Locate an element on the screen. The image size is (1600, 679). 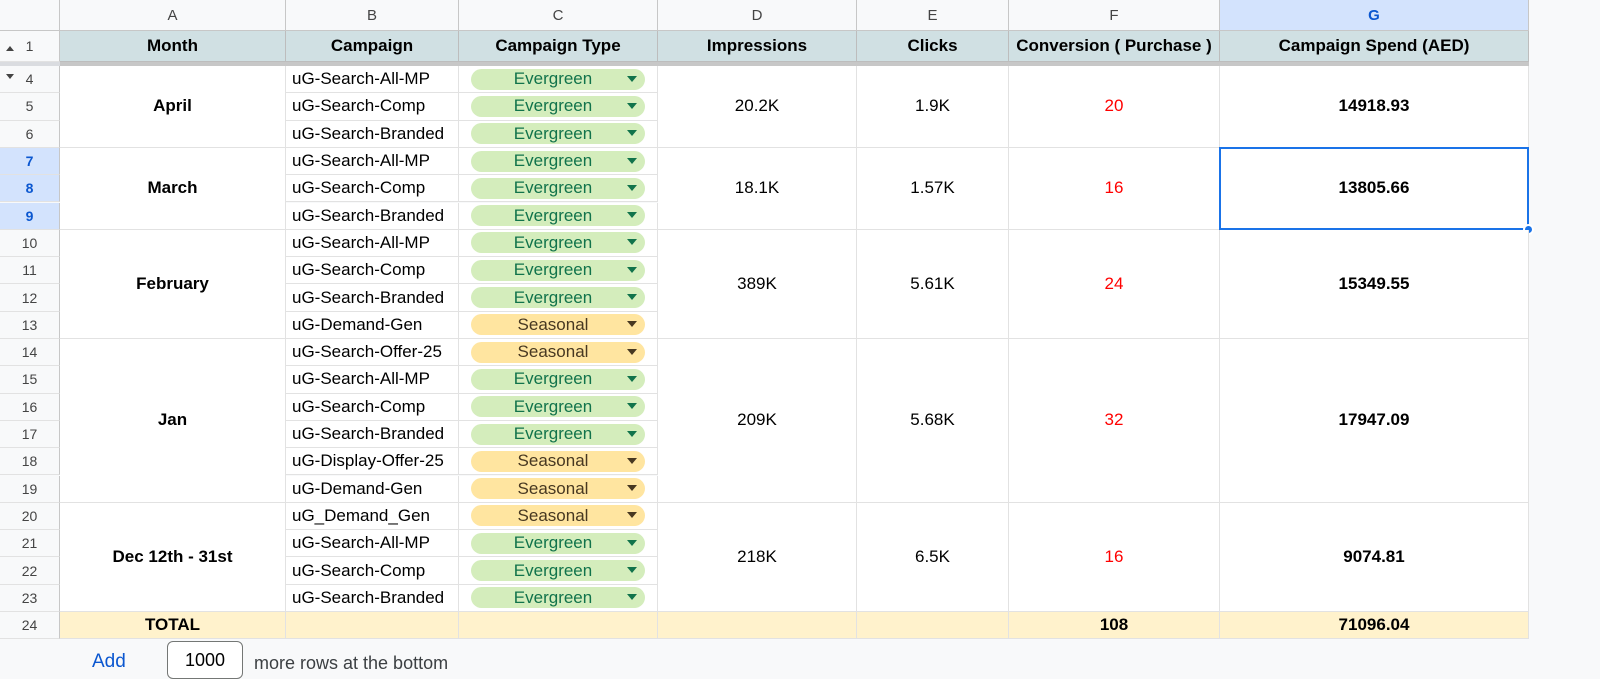
spend-cell: 9074.81 is located at coordinates (1374, 557).